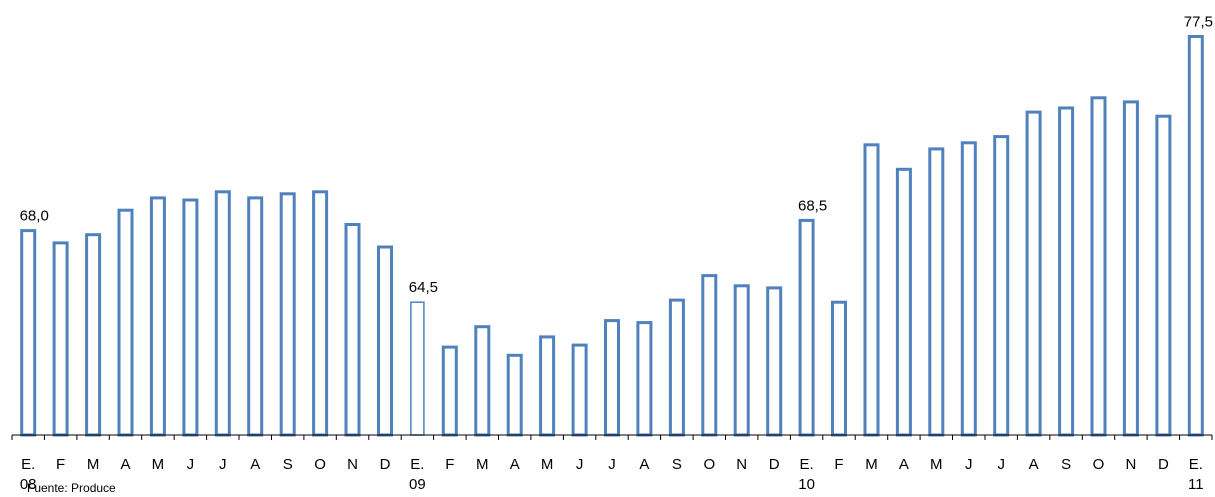 The image size is (1215, 497). I want to click on x-axis-ticks, so click(612, 437).